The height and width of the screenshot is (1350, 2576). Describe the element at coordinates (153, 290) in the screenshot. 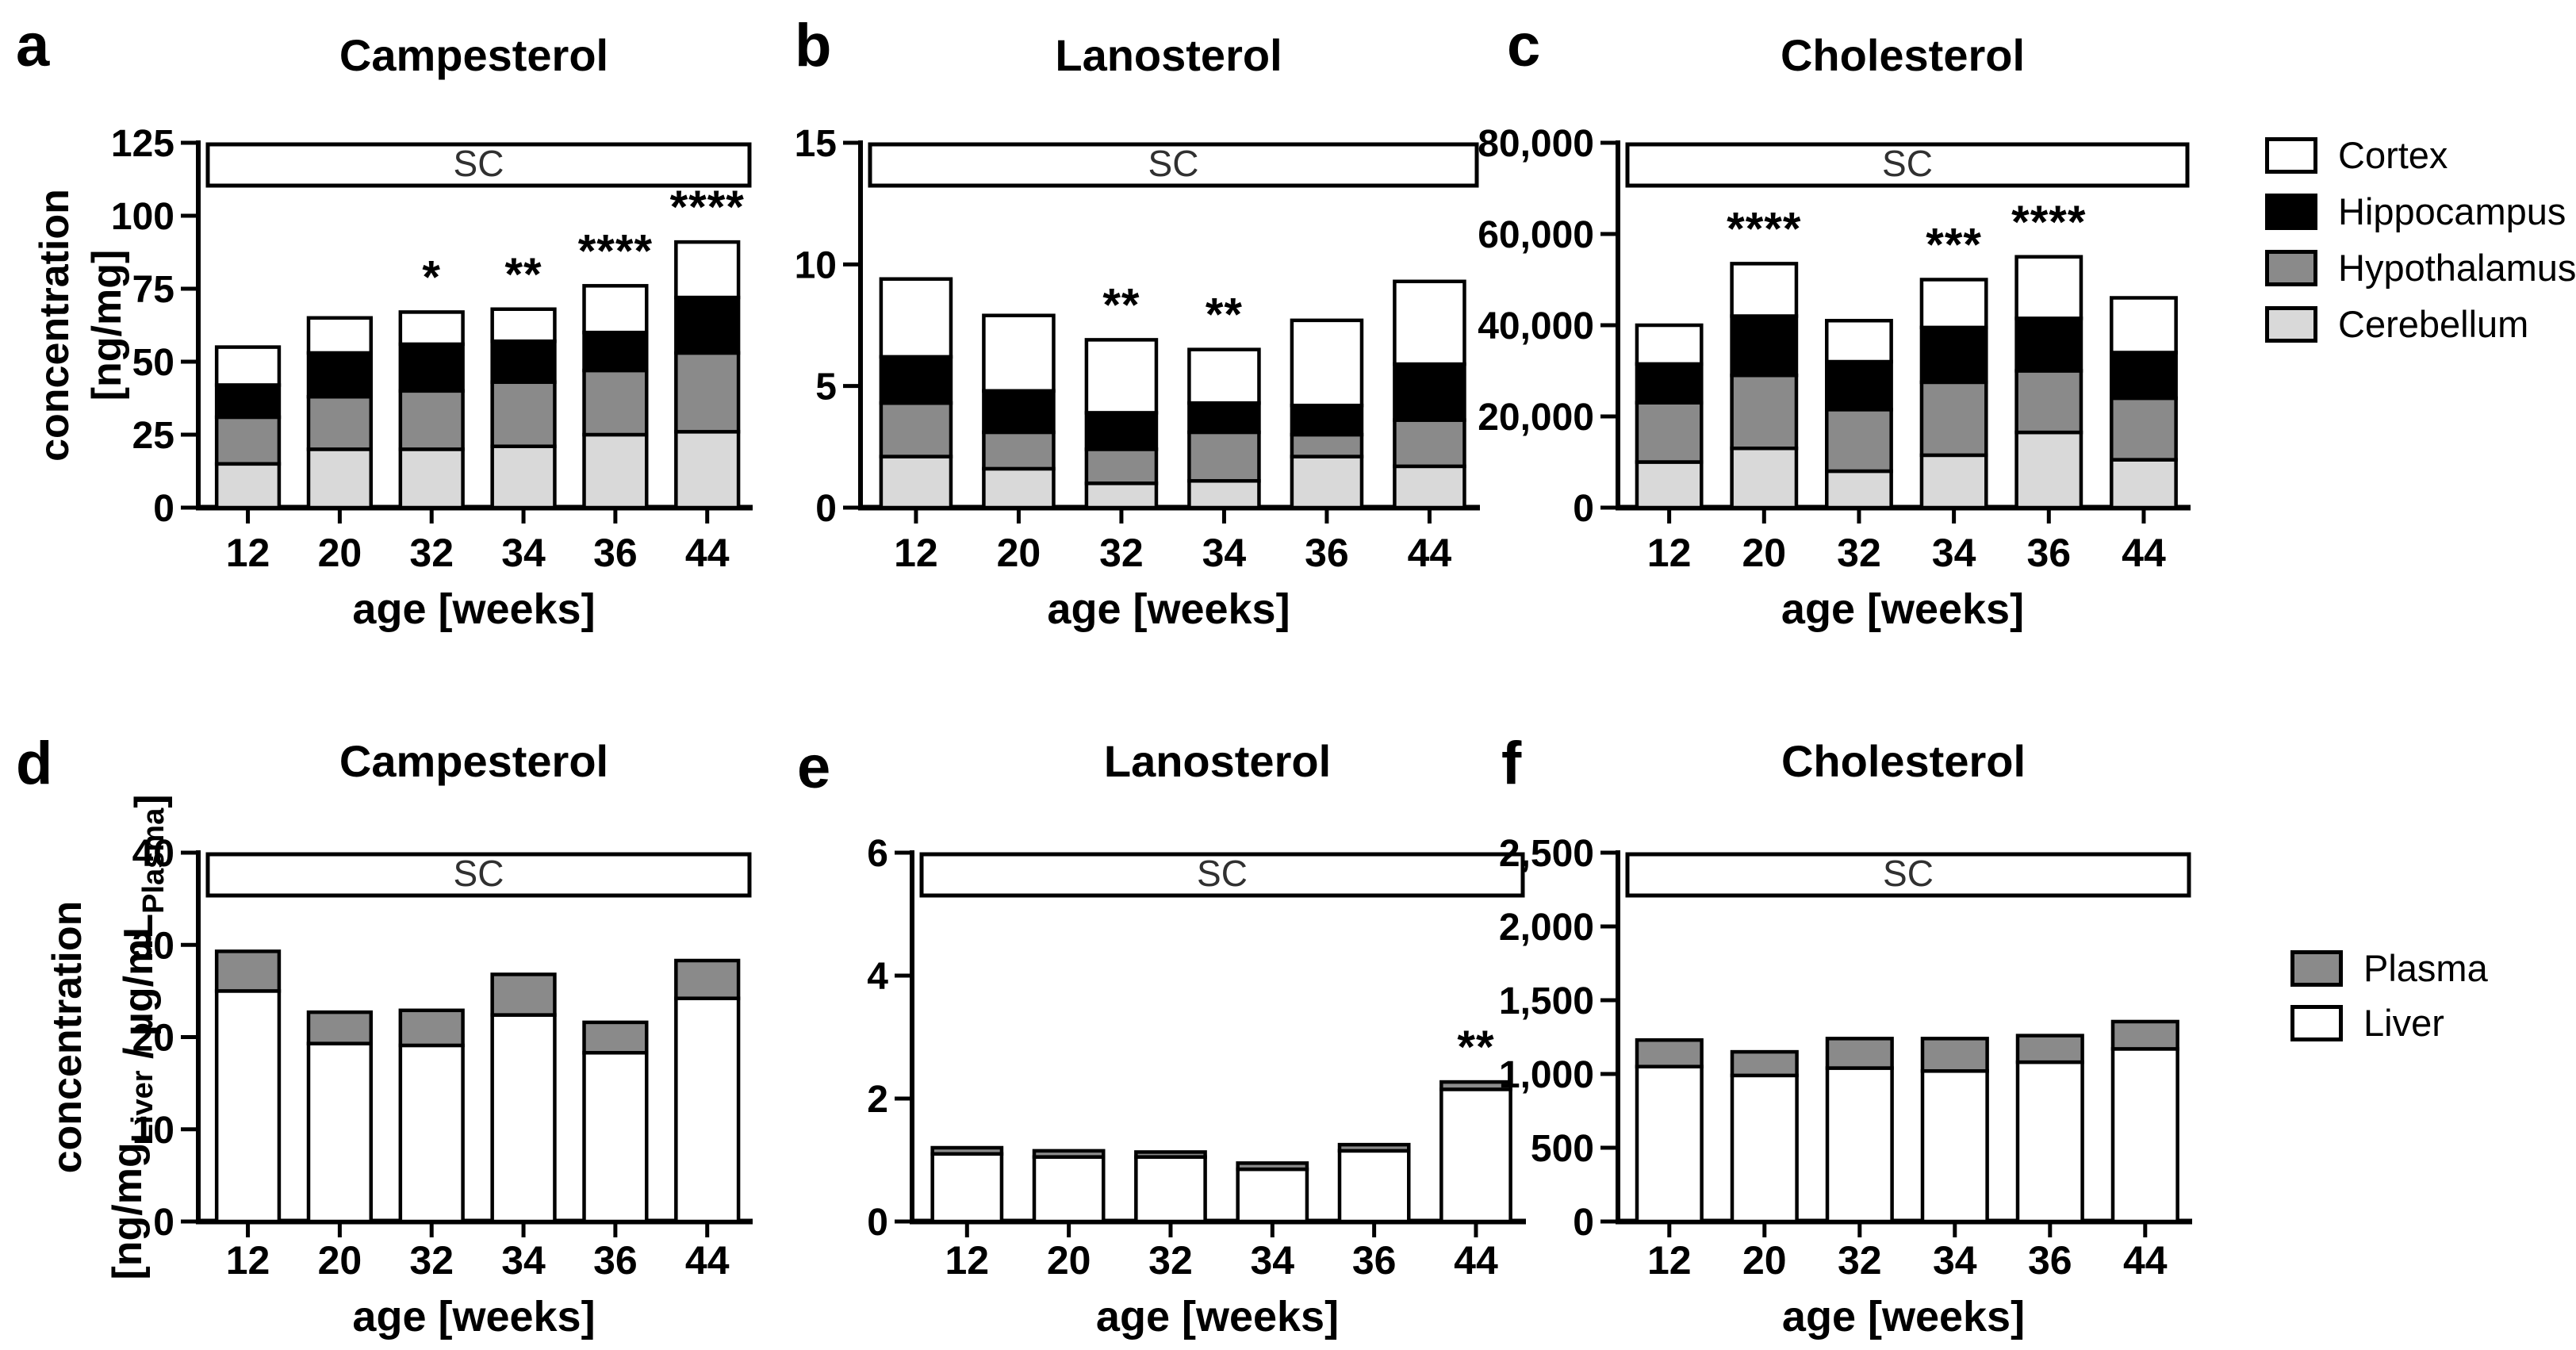

I see `y-tick-label: 75` at that location.